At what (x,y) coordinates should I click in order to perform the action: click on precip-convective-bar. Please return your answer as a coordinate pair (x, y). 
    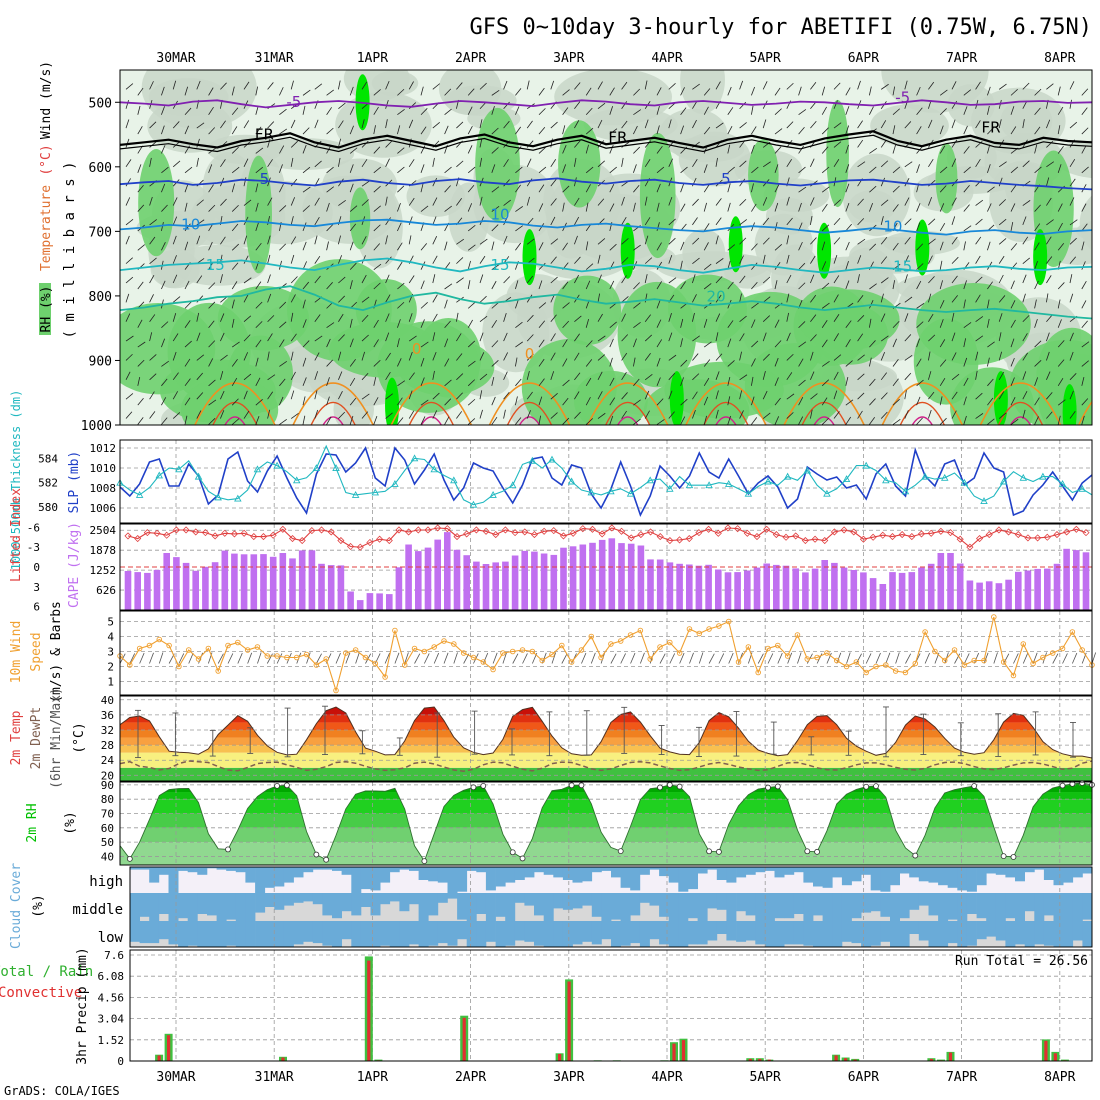
    Looking at the image, I should click on (931, 1059).